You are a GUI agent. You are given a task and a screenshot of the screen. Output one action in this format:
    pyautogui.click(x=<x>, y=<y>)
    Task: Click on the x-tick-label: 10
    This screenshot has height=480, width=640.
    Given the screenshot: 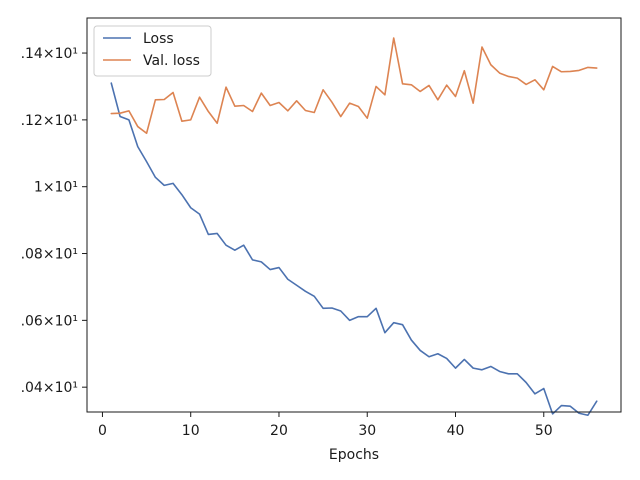 What is the action you would take?
    pyautogui.click(x=191, y=431)
    